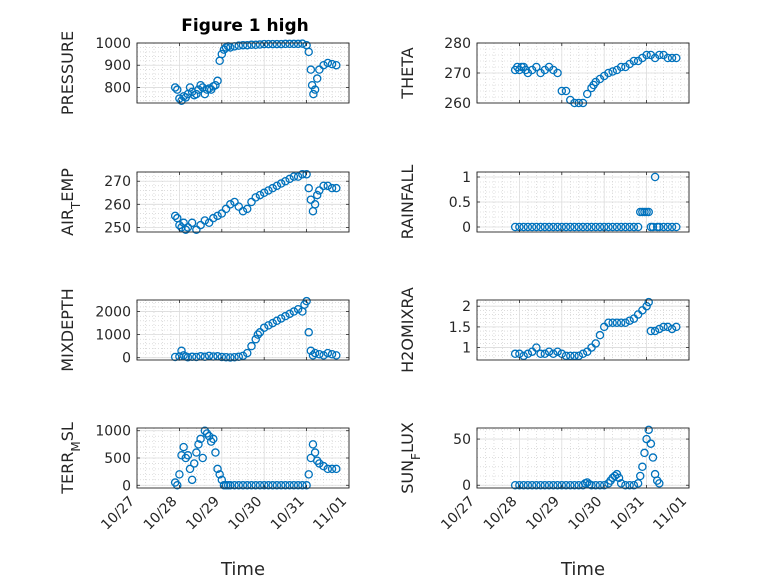  I want to click on y-axis-label-part: H2OMIXRA, so click(407, 330).